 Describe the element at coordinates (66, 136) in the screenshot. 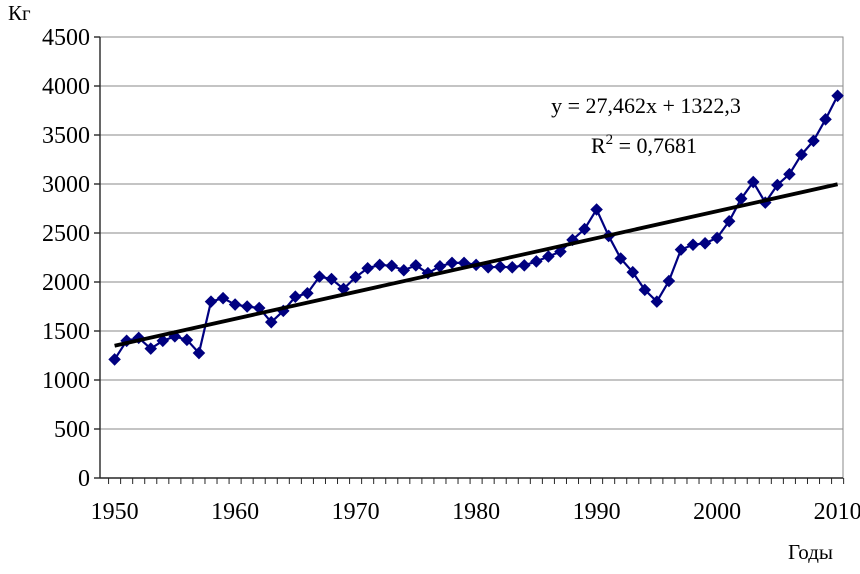

I see `y-axis-tick-label: 3500` at that location.